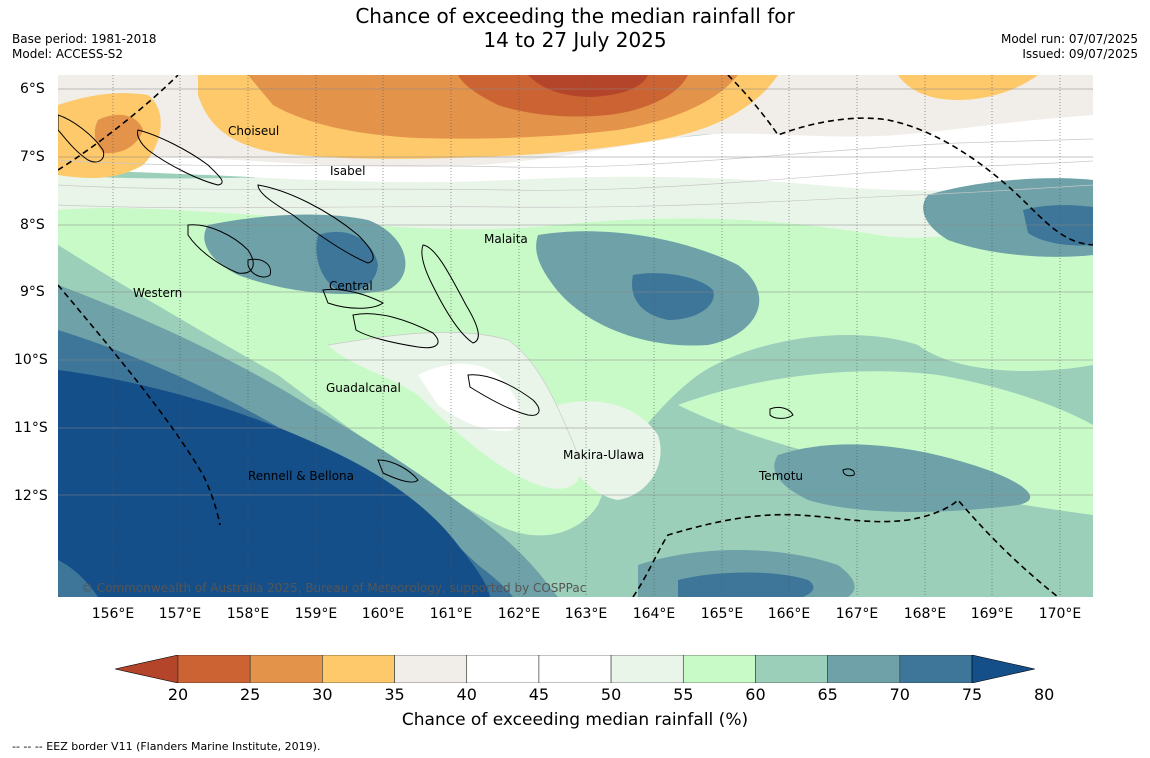 This screenshot has height=758, width=1150. I want to click on region-label-western: Western, so click(157, 293).